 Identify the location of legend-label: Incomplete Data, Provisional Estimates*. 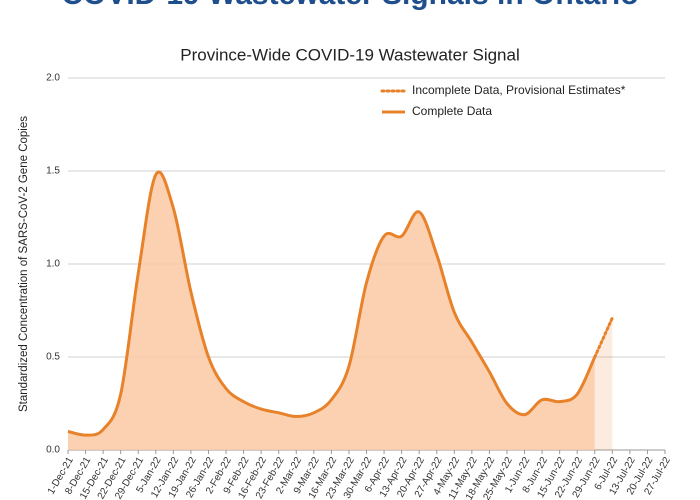
(519, 90).